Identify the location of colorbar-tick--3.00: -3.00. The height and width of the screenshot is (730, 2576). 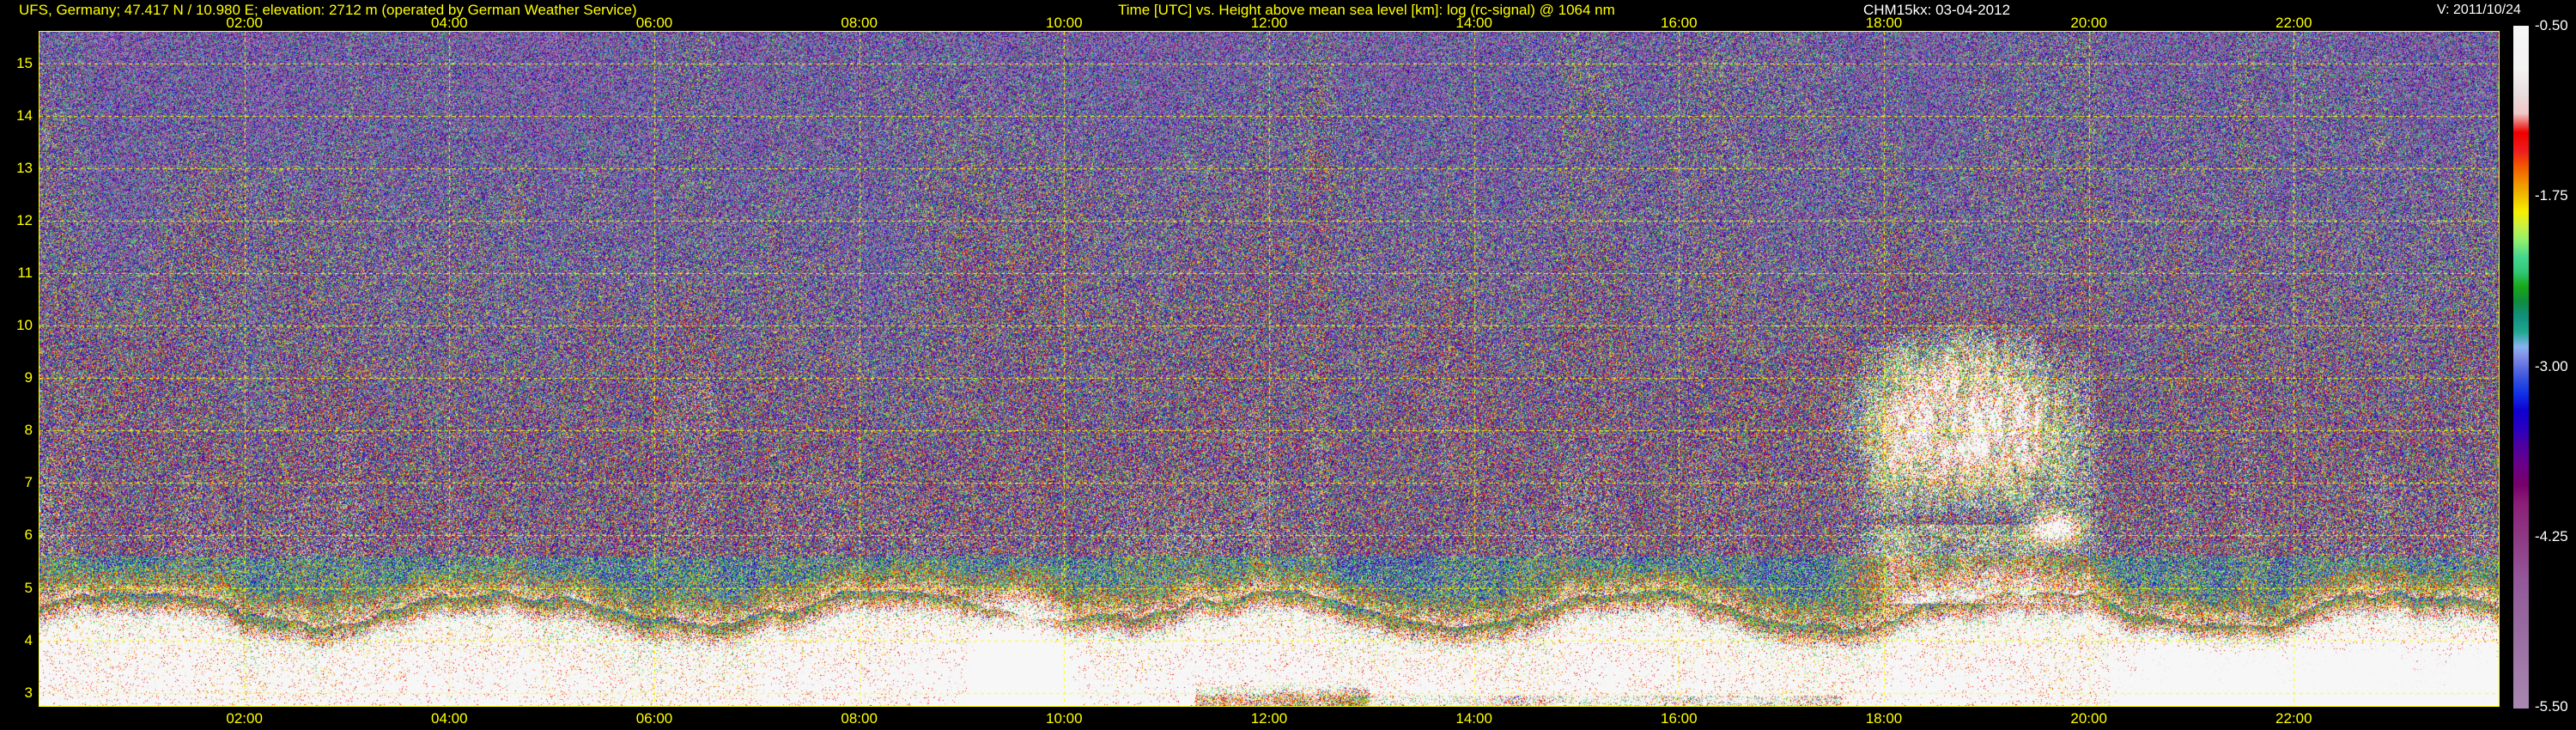
(2551, 365).